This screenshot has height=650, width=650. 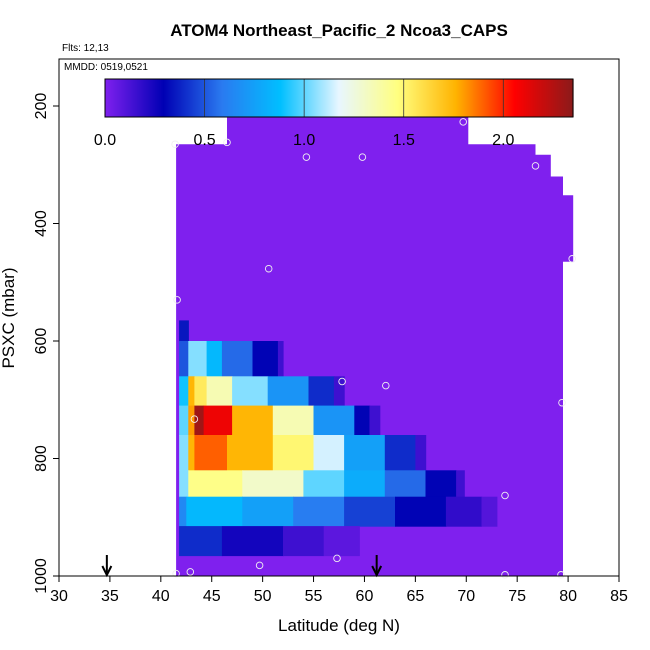 What do you see at coordinates (314, 596) in the screenshot?
I see `x-tick-label: 55` at bounding box center [314, 596].